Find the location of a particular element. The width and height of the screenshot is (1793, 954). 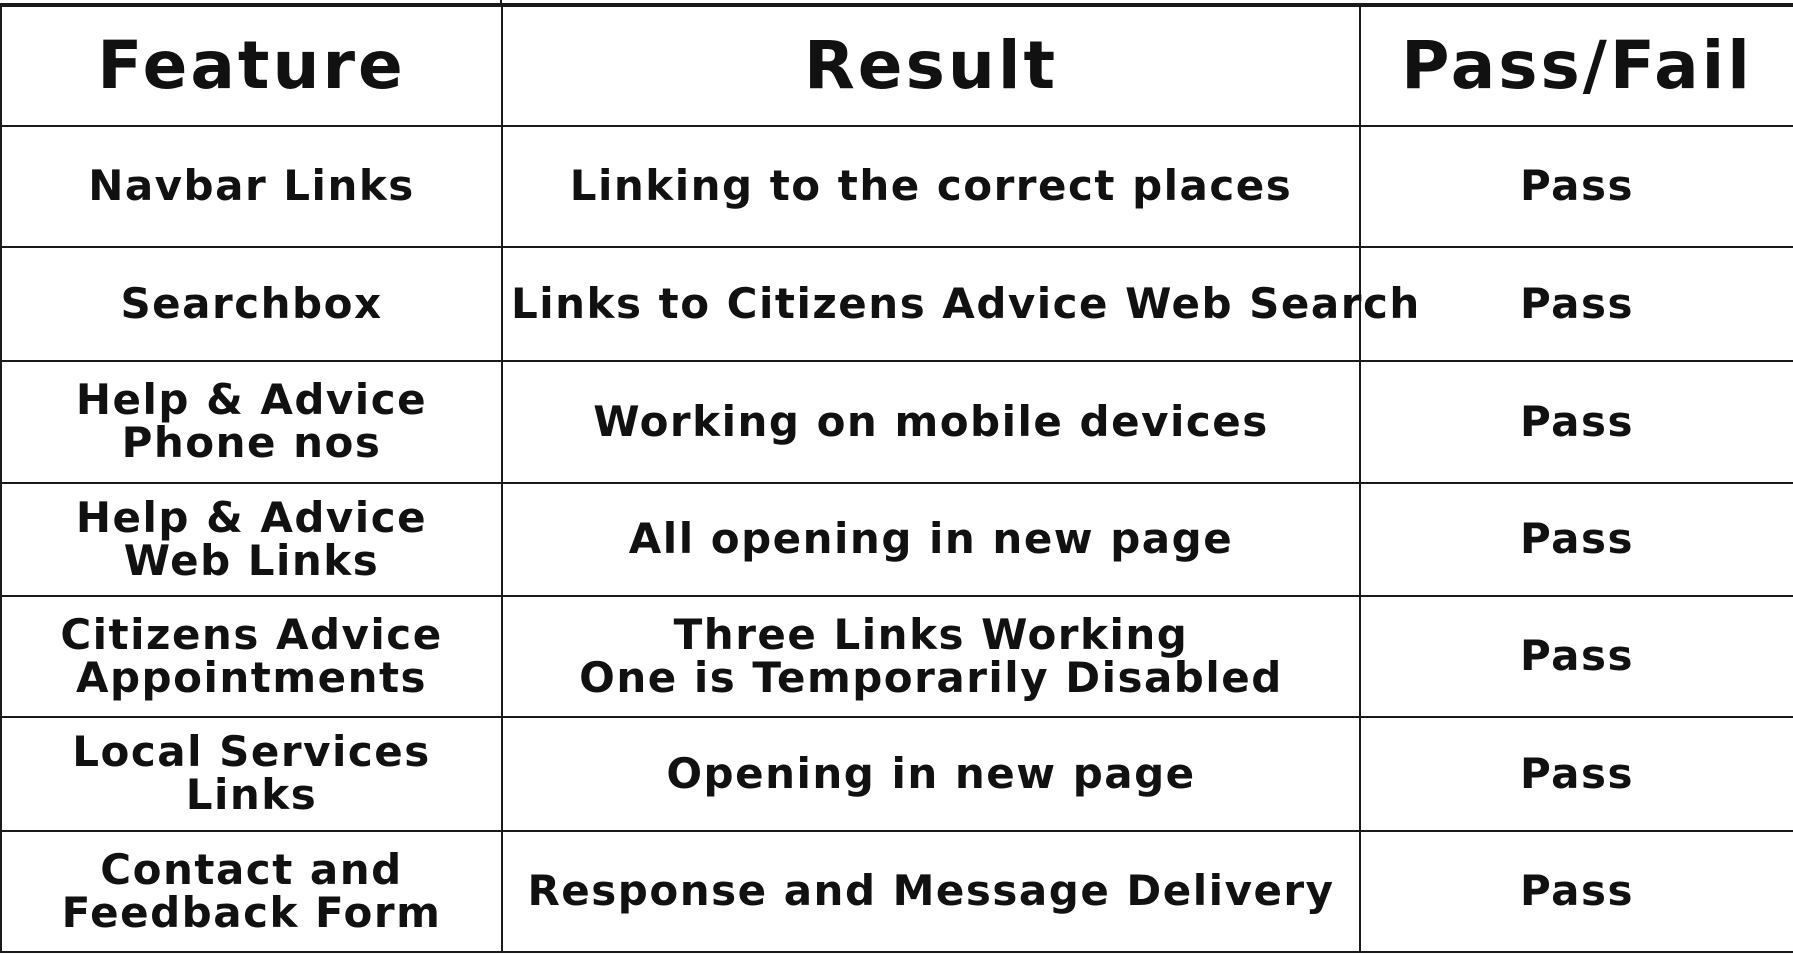

result-cell: All opening in new page is located at coordinates (931, 539).